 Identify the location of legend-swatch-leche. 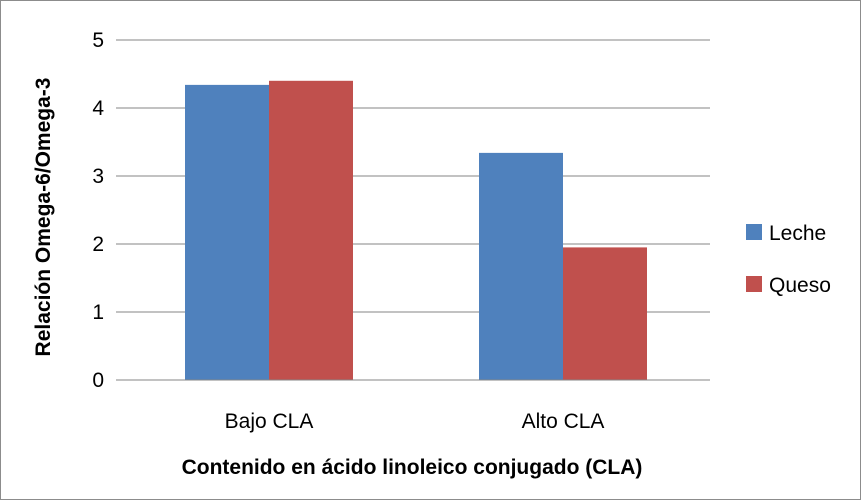
(754, 232).